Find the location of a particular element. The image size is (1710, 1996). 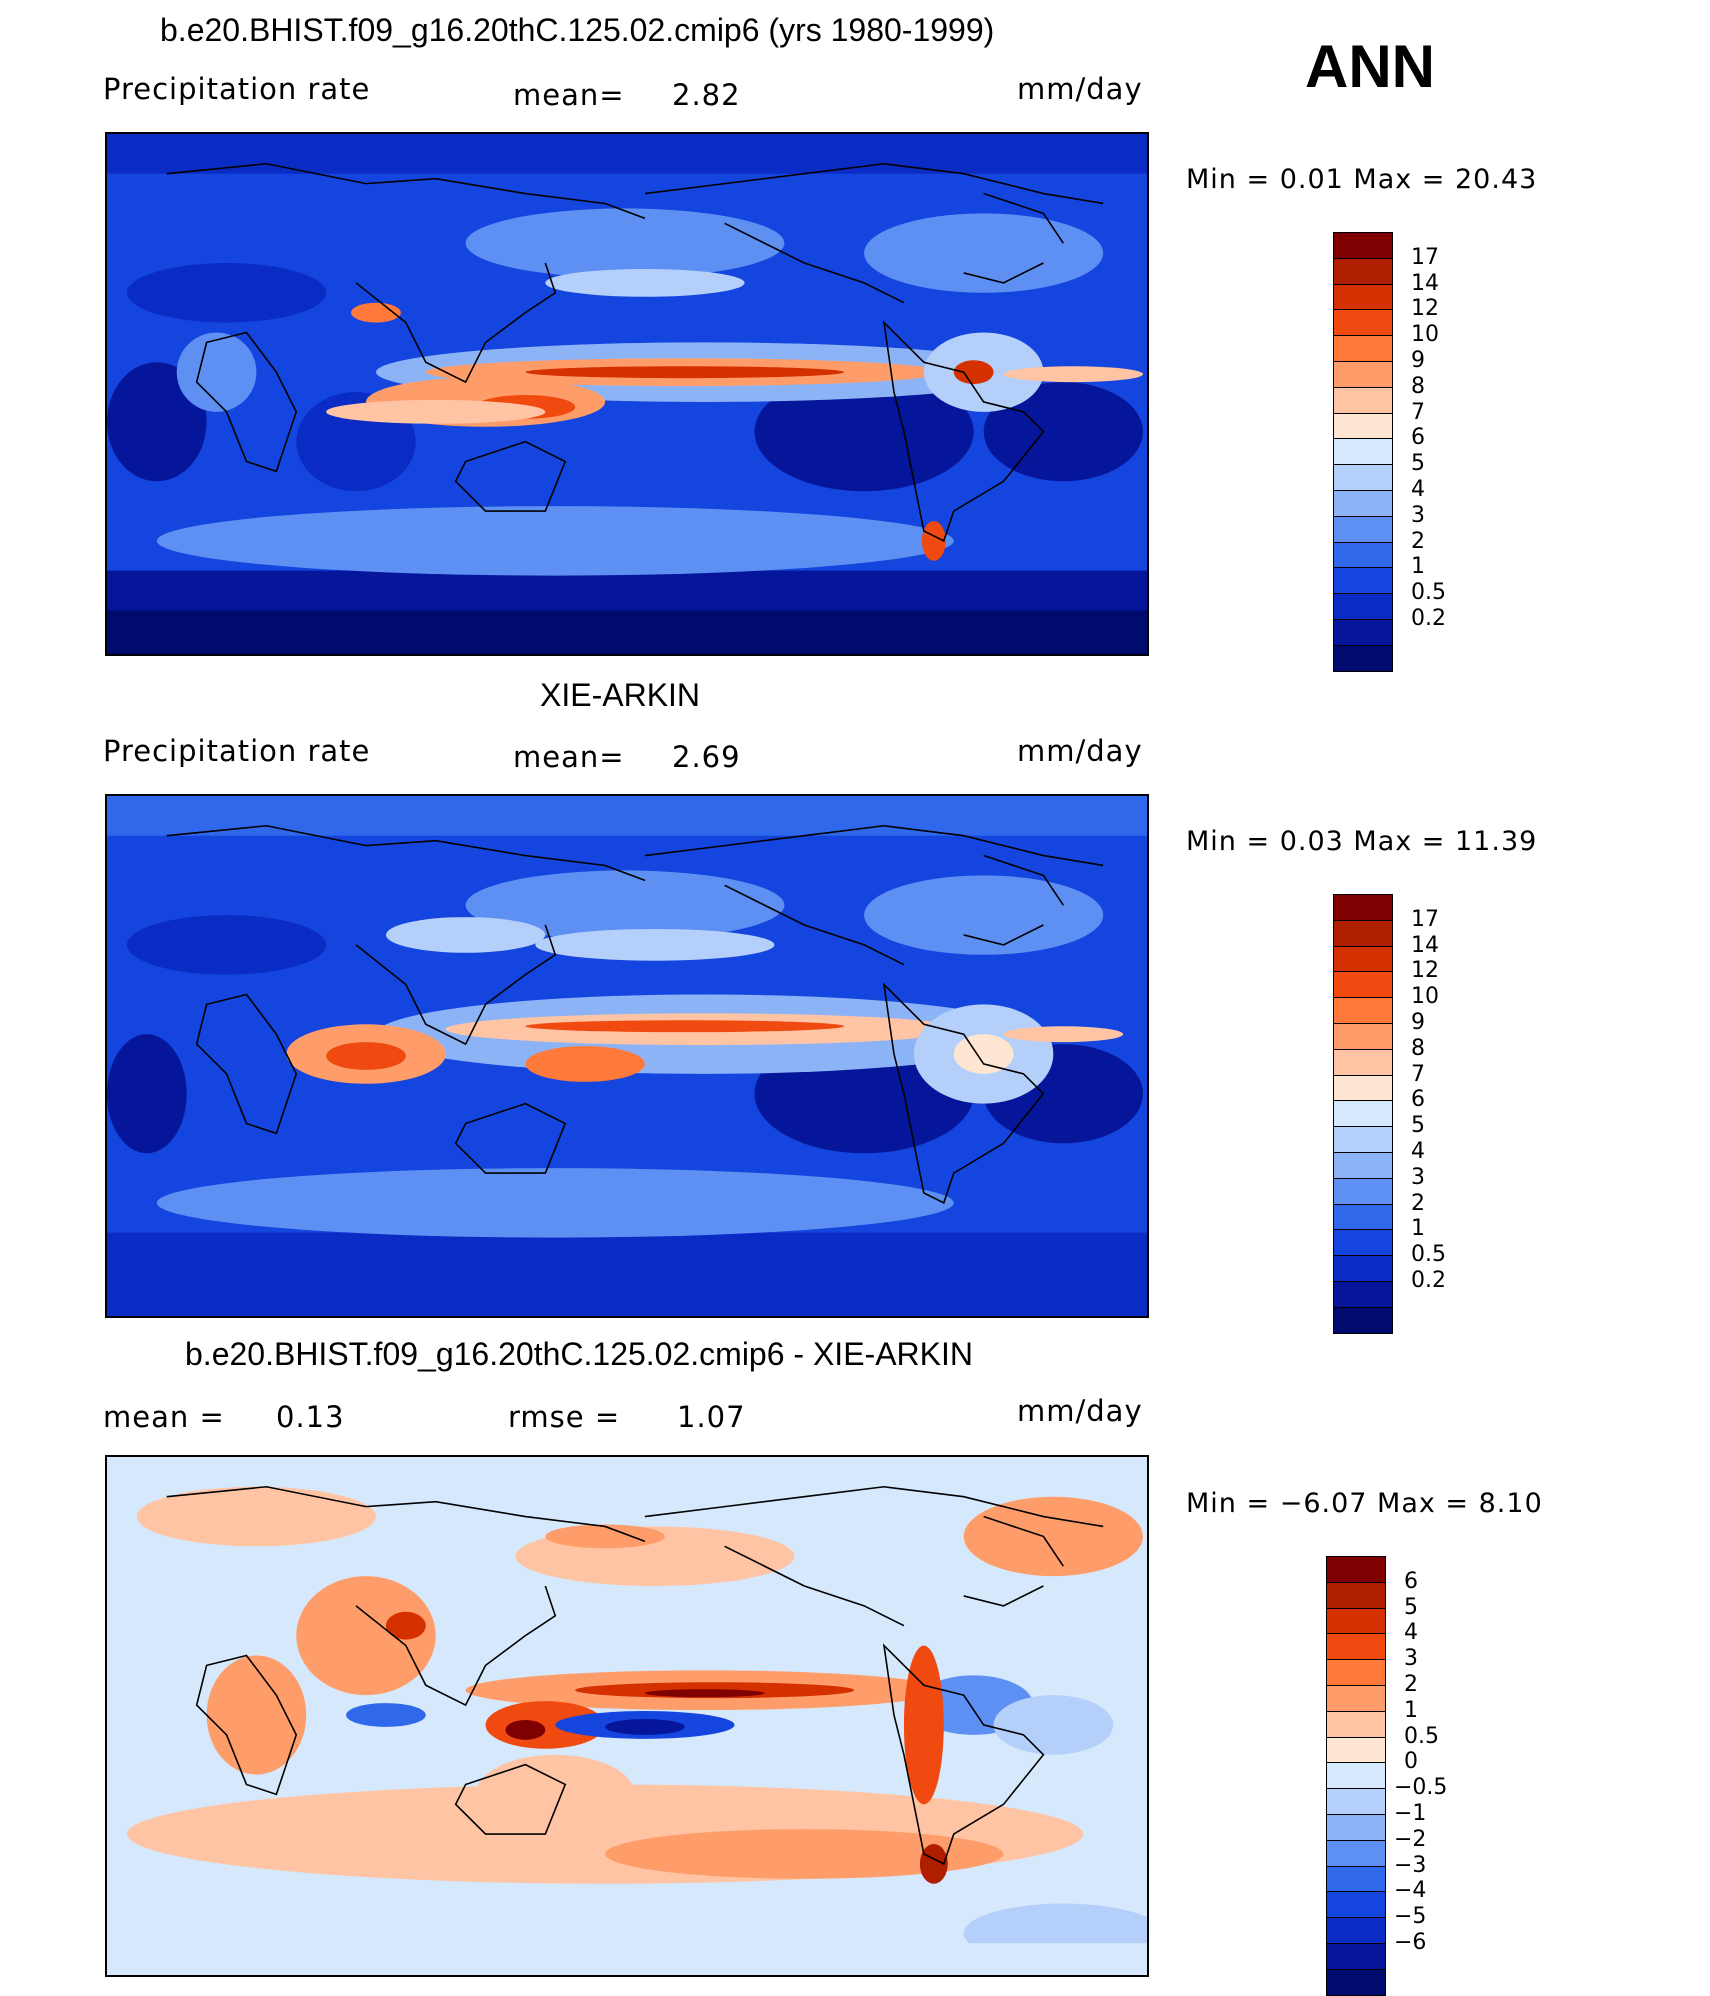

colorbar-tick-label: 17 is located at coordinates (1425, 257).